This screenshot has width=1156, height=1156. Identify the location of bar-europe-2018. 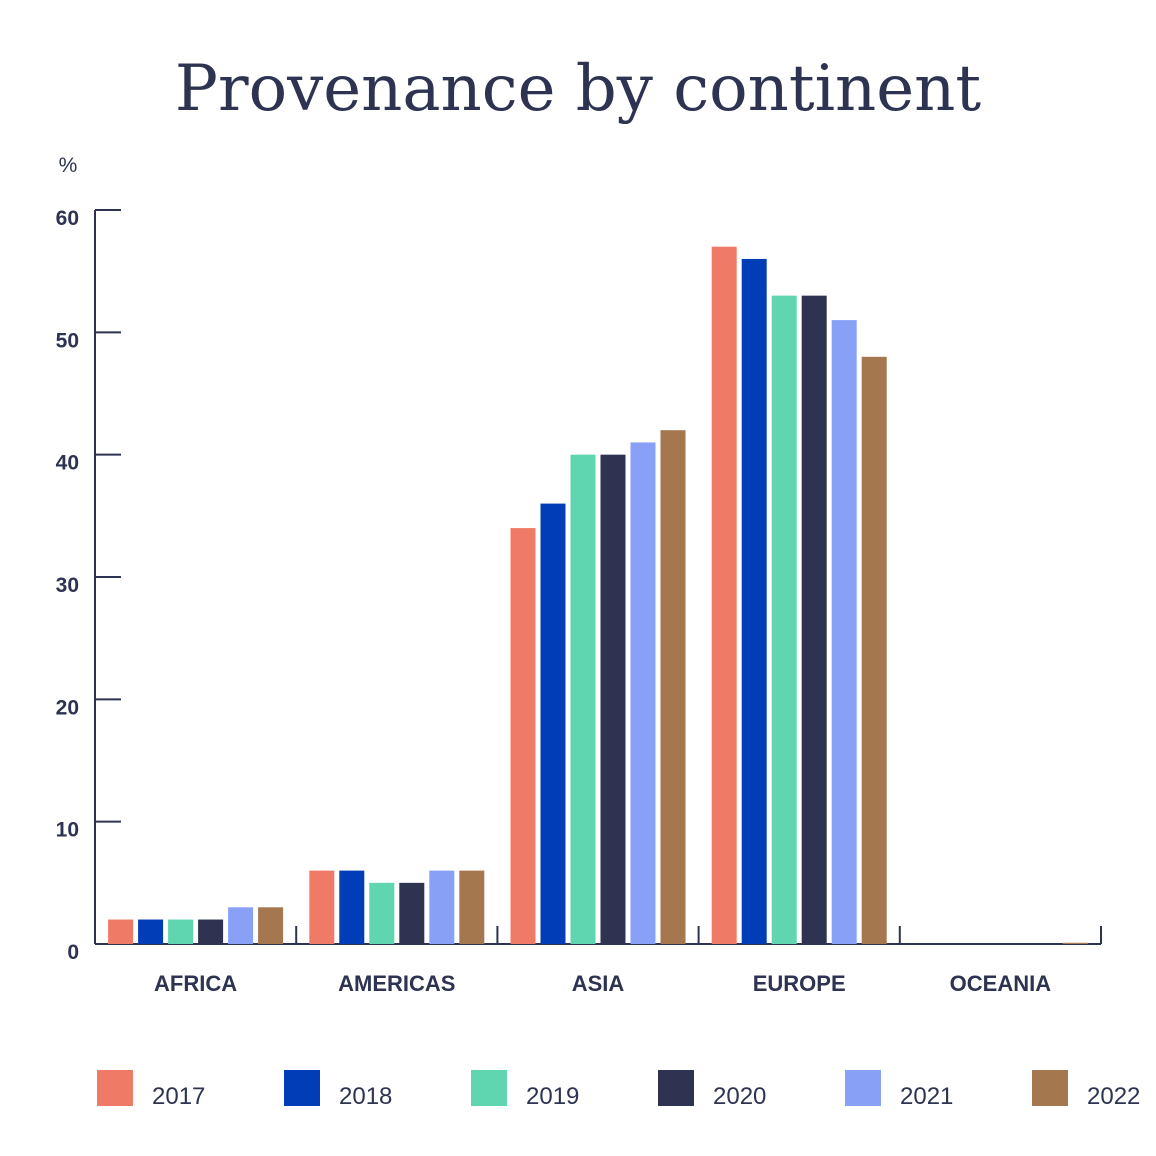
(754, 601).